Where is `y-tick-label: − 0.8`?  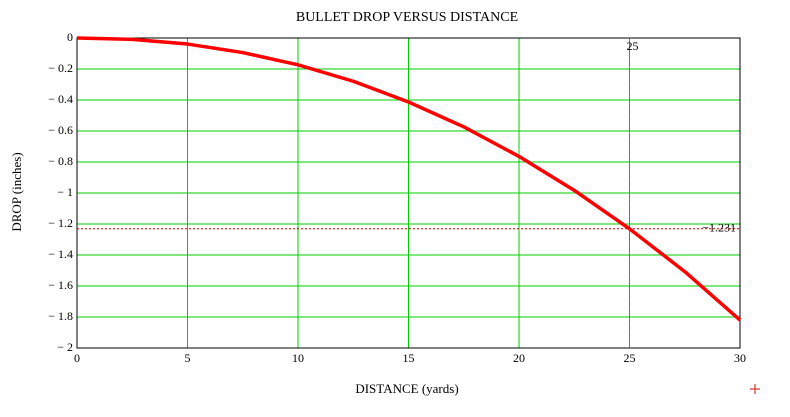
y-tick-label: − 0.8 is located at coordinates (60, 161).